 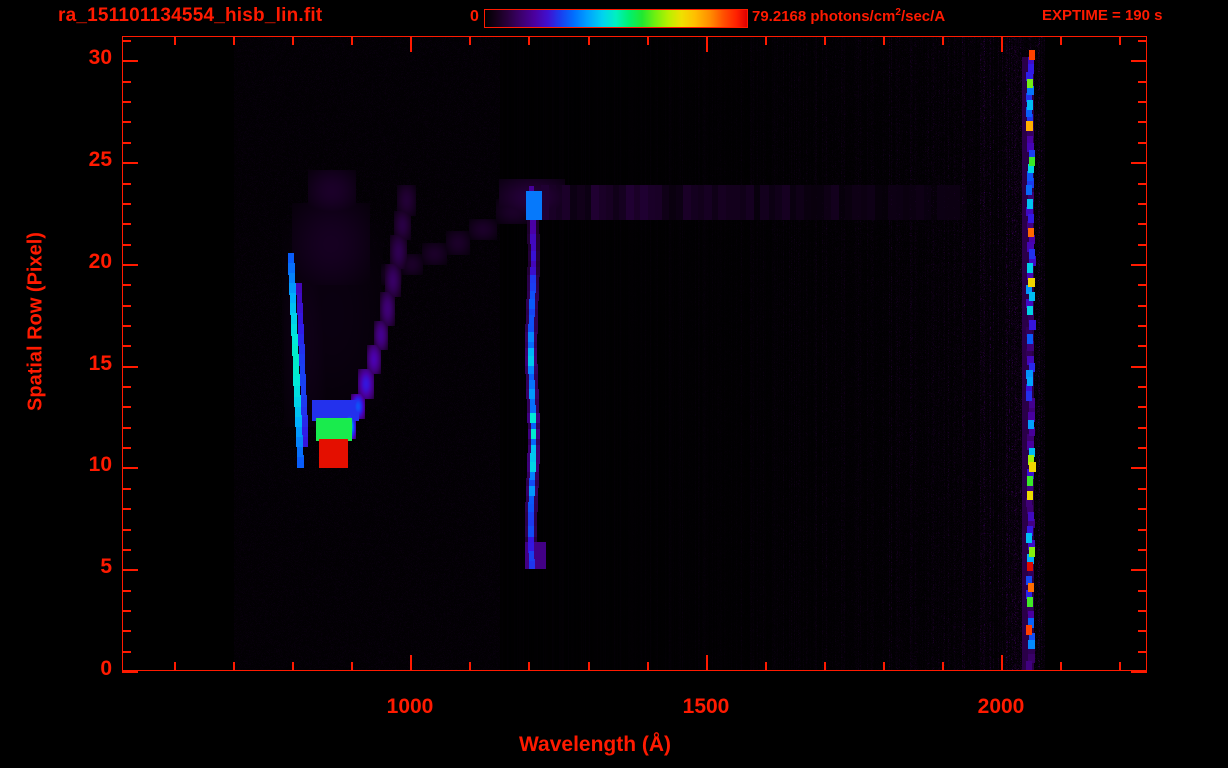 What do you see at coordinates (100, 159) in the screenshot?
I see `y-tick-label: 25` at bounding box center [100, 159].